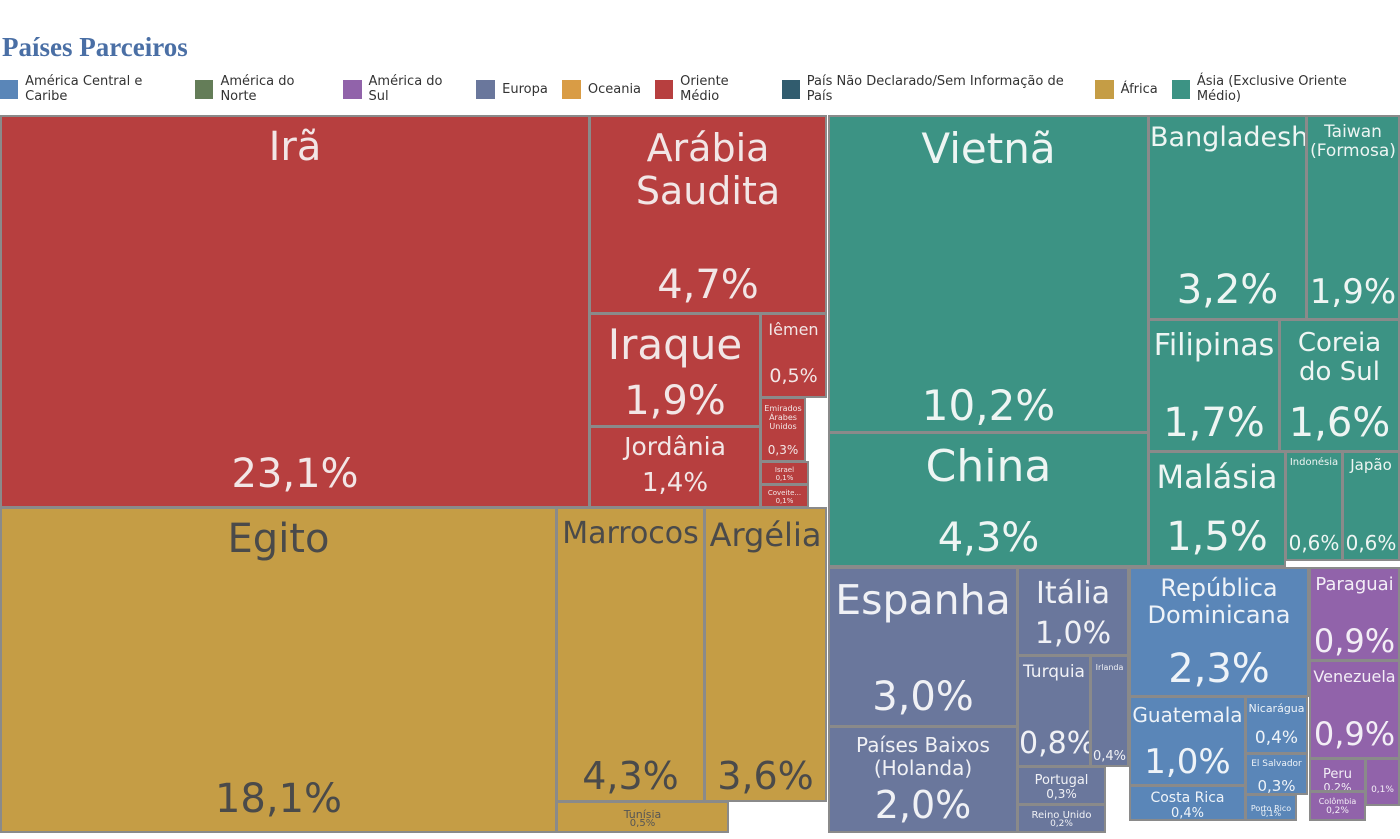 This screenshot has width=1400, height=839. What do you see at coordinates (512, 89) in the screenshot?
I see `legend-item: Europa` at bounding box center [512, 89].